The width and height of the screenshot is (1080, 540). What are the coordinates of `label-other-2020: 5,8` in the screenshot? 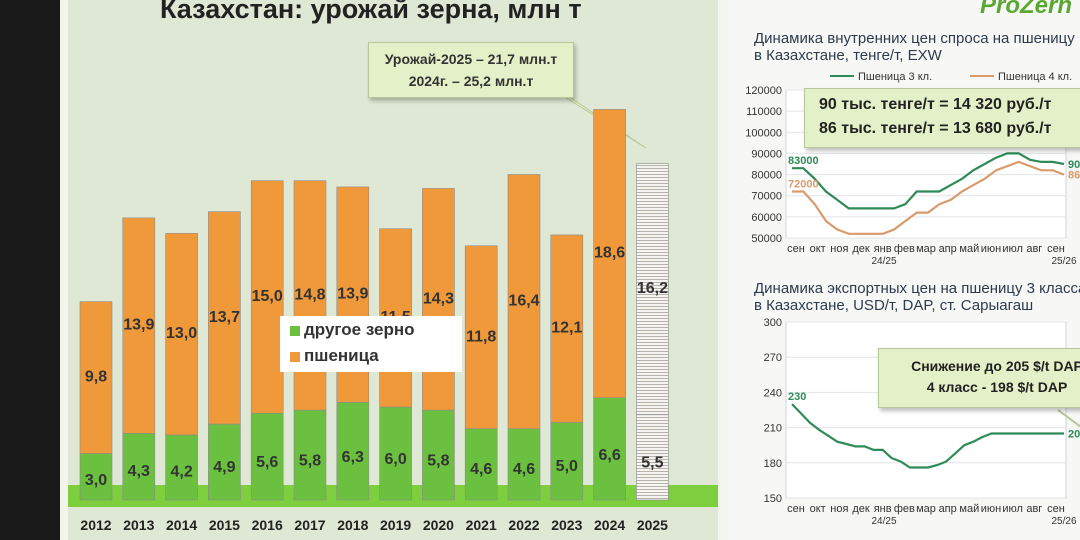 It's located at (438, 461).